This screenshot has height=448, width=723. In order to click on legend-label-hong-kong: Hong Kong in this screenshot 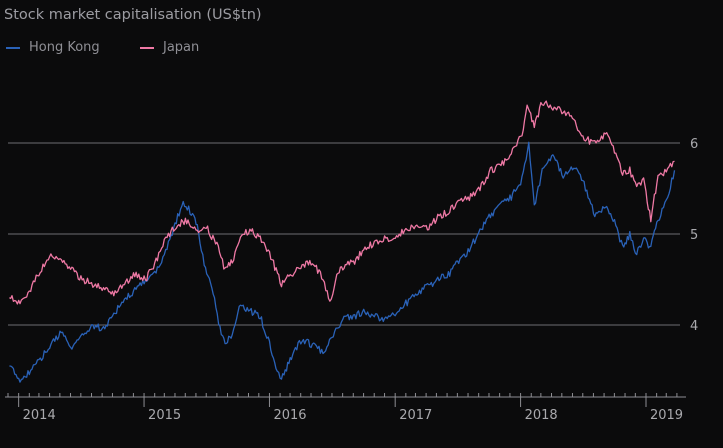, I will do `click(64, 47)`.